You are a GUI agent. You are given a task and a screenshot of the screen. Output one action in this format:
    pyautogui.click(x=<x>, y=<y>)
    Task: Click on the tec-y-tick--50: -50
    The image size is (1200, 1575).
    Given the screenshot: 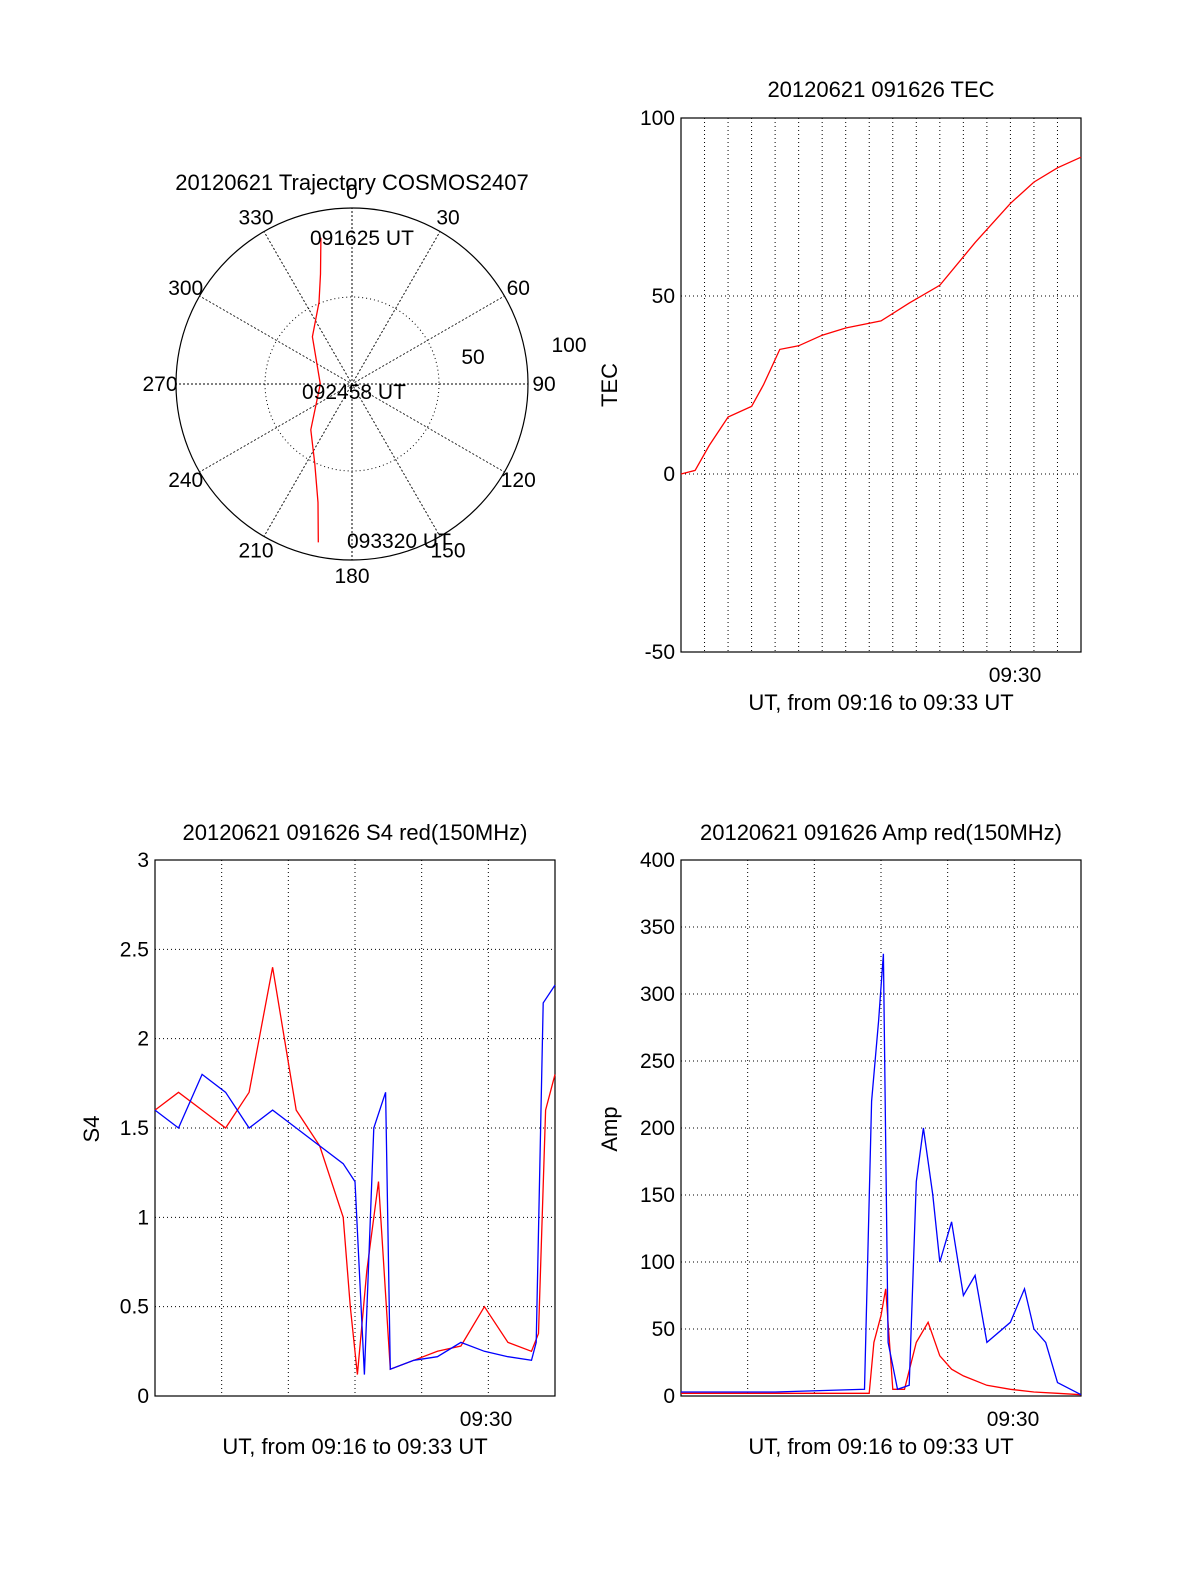 What is the action you would take?
    pyautogui.click(x=660, y=652)
    